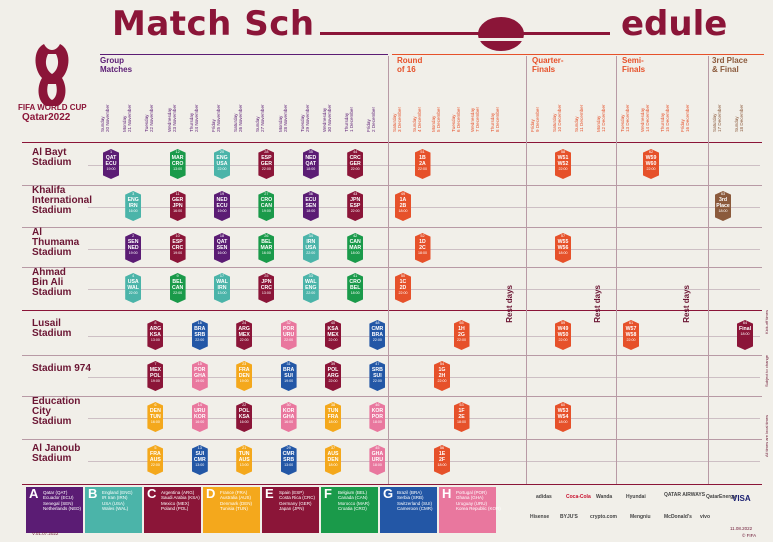 This screenshot has height=542, width=773. I want to click on match-badge: 50 1C 2D 22:00, so click(403, 288).